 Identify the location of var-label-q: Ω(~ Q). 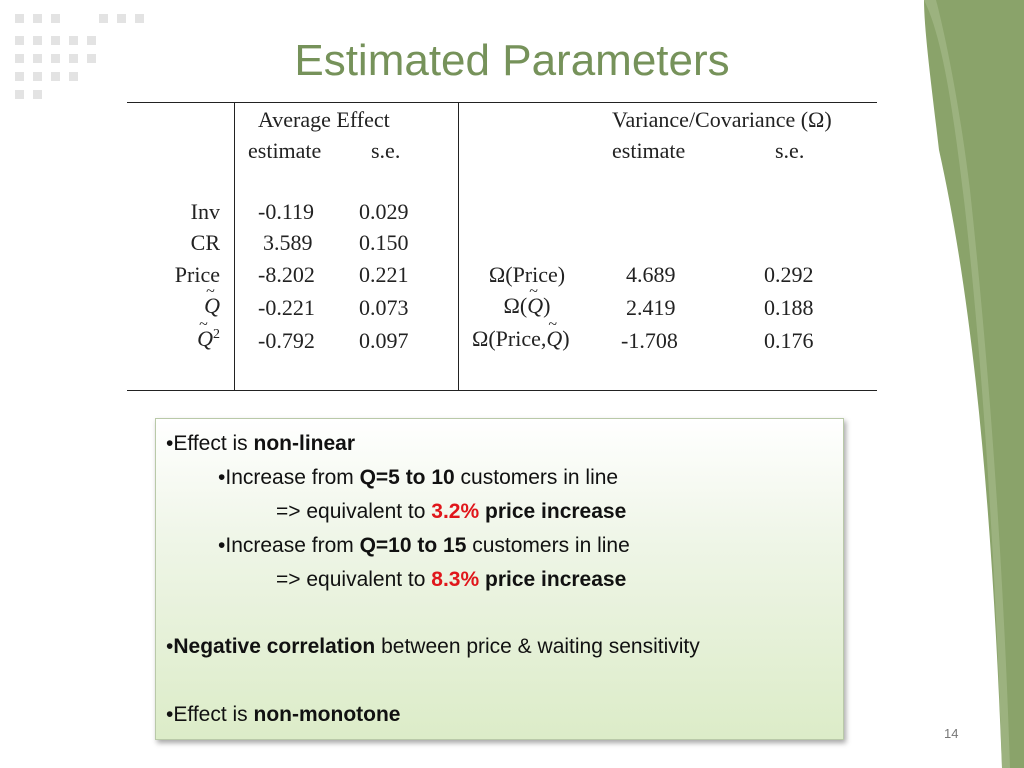
(527, 300).